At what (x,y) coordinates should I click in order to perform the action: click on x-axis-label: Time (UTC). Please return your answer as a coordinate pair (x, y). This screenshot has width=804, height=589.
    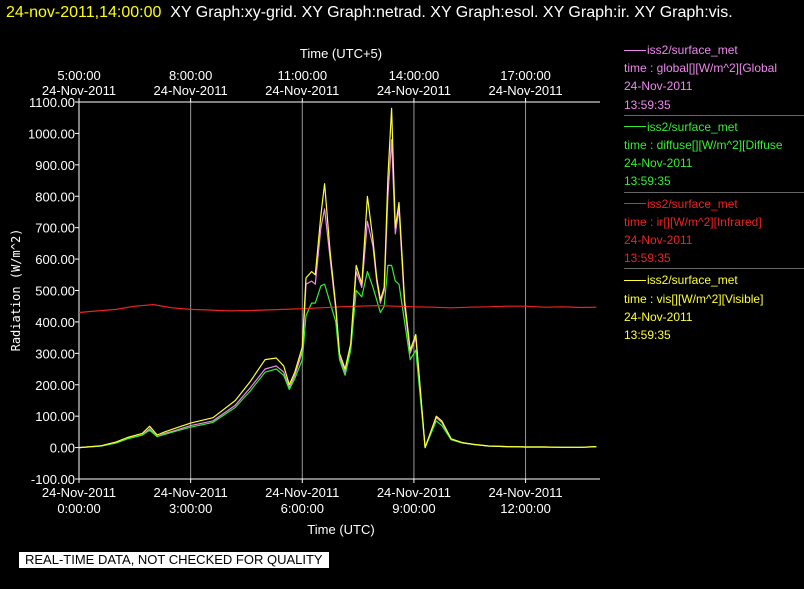
    Looking at the image, I should click on (340, 529).